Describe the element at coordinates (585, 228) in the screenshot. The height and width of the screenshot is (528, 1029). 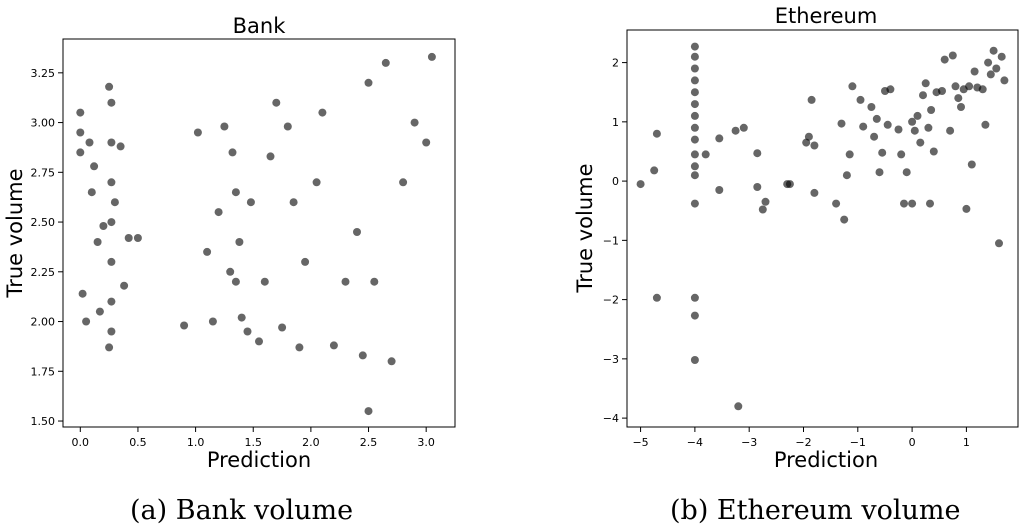
I see `ethereum-y-axis-label: True volume` at that location.